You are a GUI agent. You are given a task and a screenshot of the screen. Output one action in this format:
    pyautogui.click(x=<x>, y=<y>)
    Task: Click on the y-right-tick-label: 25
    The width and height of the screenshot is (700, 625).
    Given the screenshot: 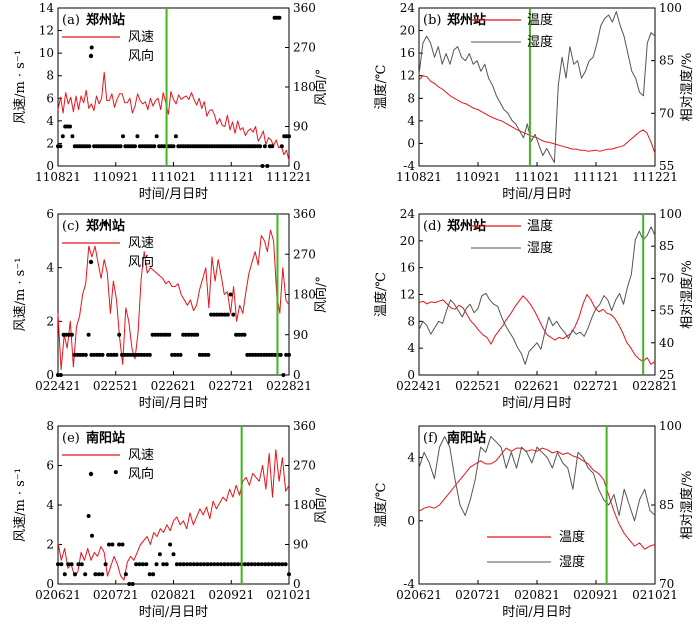 What is the action you would take?
    pyautogui.click(x=666, y=375)
    